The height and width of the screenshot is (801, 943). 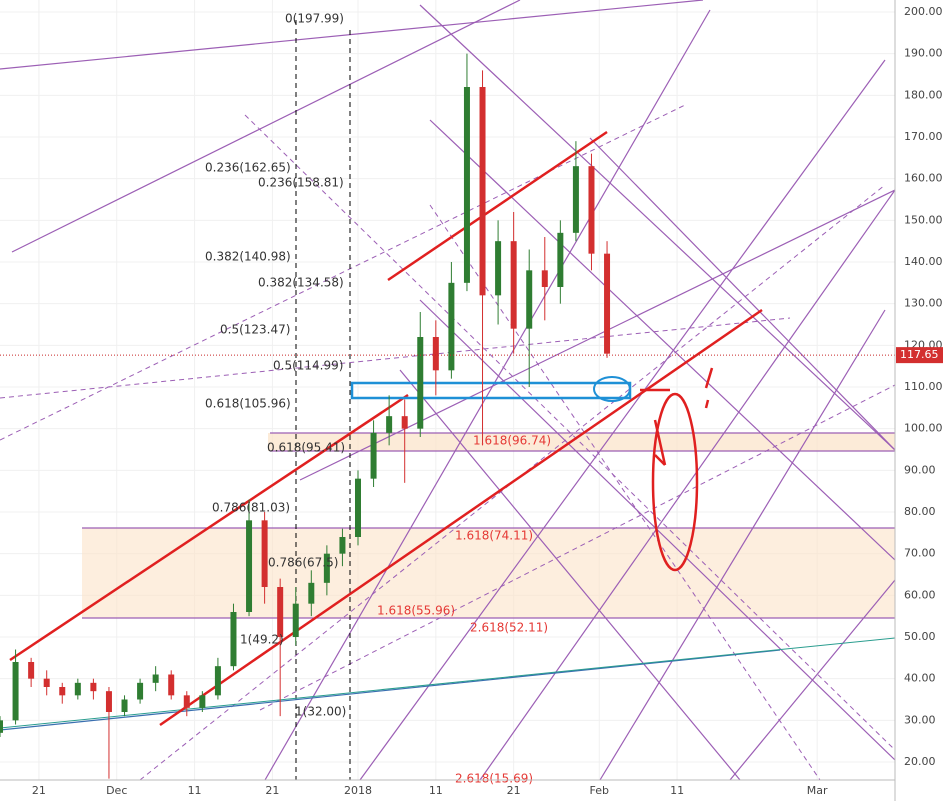 I want to click on y-tick-label: 150.00, so click(x=923, y=219).